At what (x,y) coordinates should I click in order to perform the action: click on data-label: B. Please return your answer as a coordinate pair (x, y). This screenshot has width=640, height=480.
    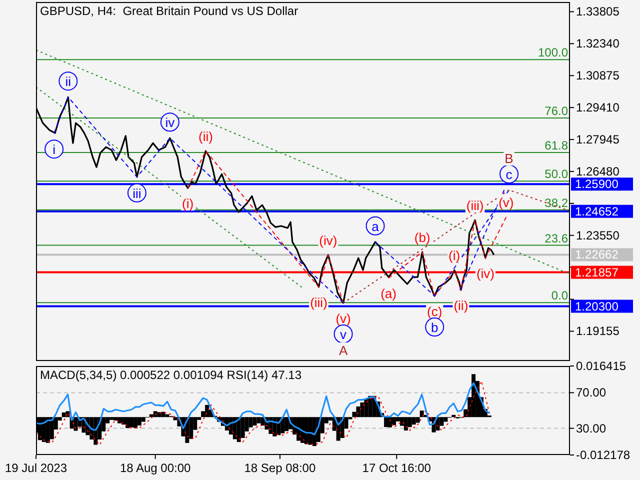
    Looking at the image, I should click on (509, 158).